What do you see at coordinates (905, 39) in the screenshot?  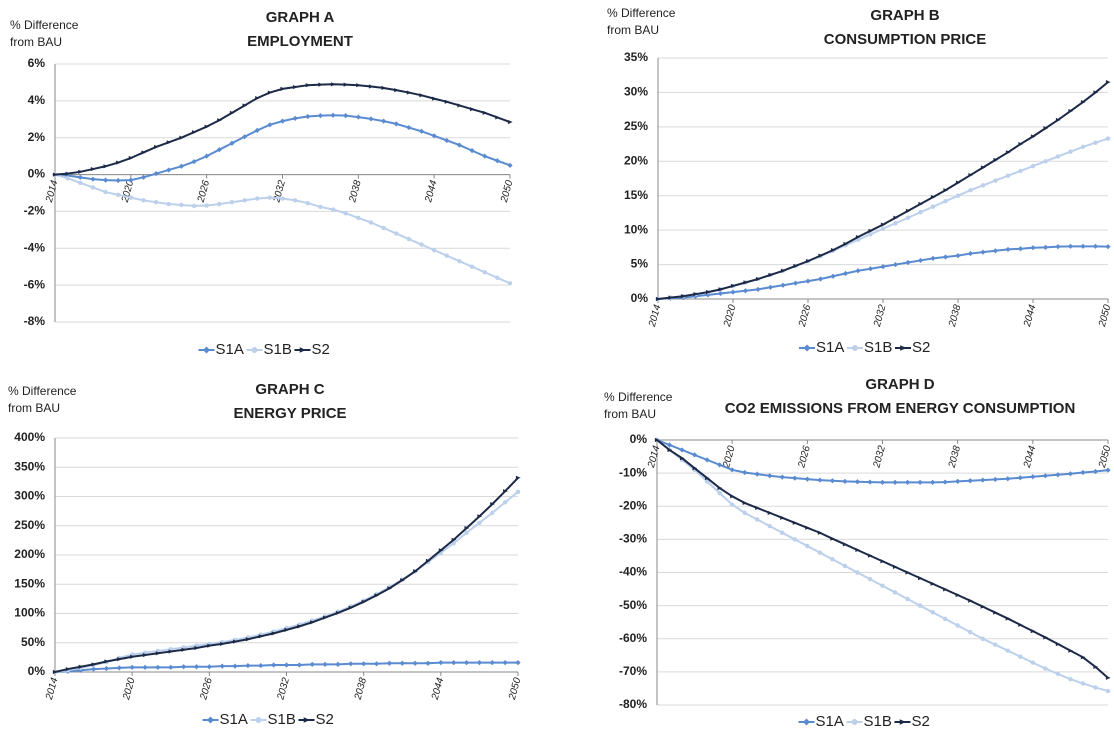 I see `chart-subtitle: CONSUMPTION PRICE` at bounding box center [905, 39].